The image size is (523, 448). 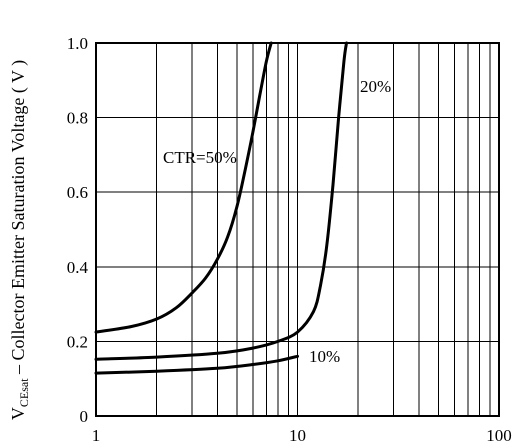 I want to click on series-label: 10%, so click(x=324, y=356).